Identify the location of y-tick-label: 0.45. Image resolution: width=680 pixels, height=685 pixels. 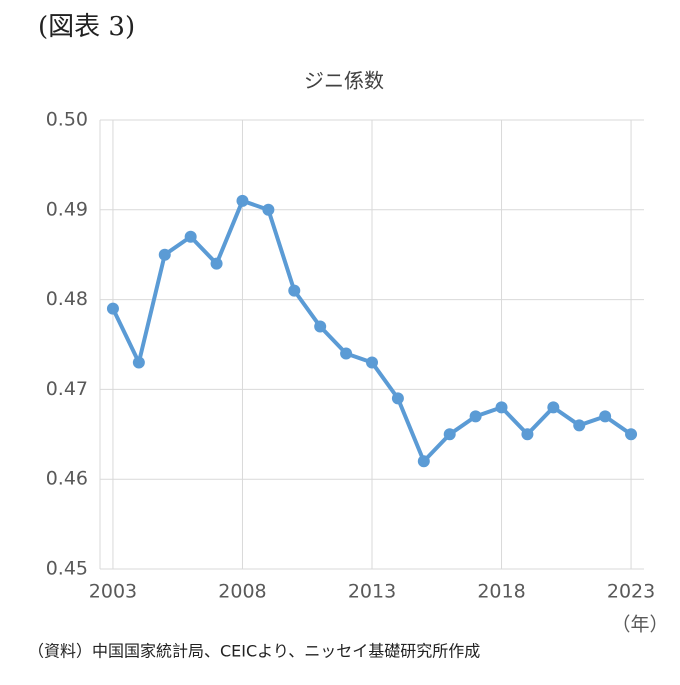
(67, 569).